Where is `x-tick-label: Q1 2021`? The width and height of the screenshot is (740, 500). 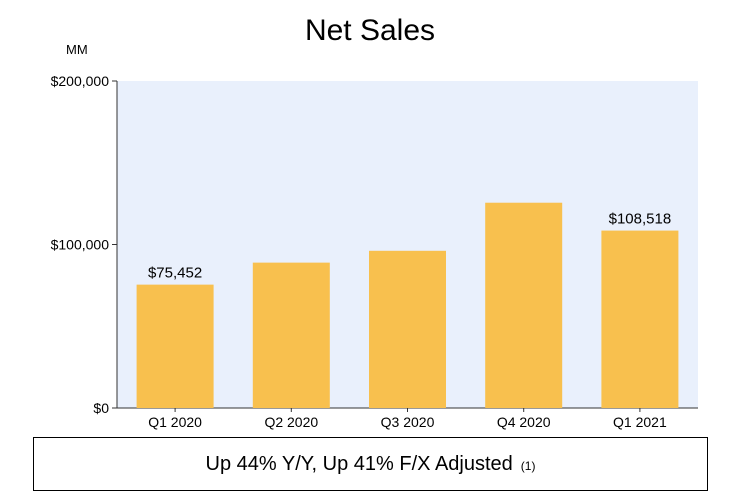 x-tick-label: Q1 2021 is located at coordinates (640, 422).